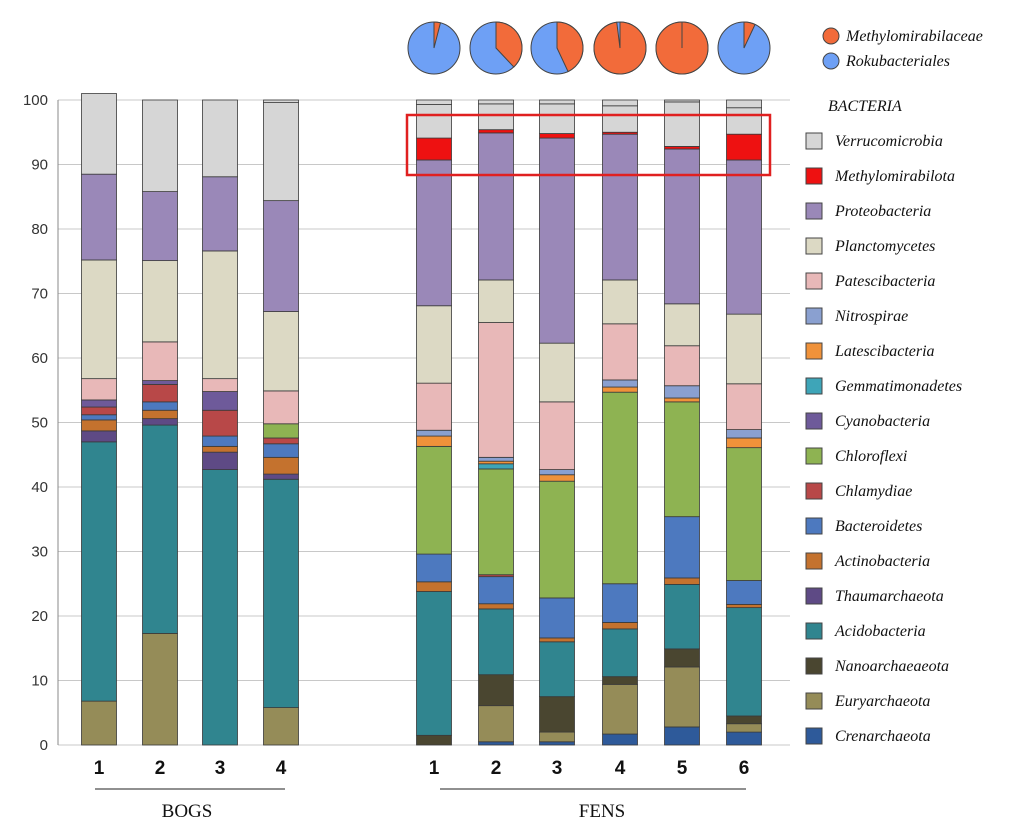  Describe the element at coordinates (496, 301) in the screenshot. I see `bar-segment-fens-2-planctomycetes` at that location.